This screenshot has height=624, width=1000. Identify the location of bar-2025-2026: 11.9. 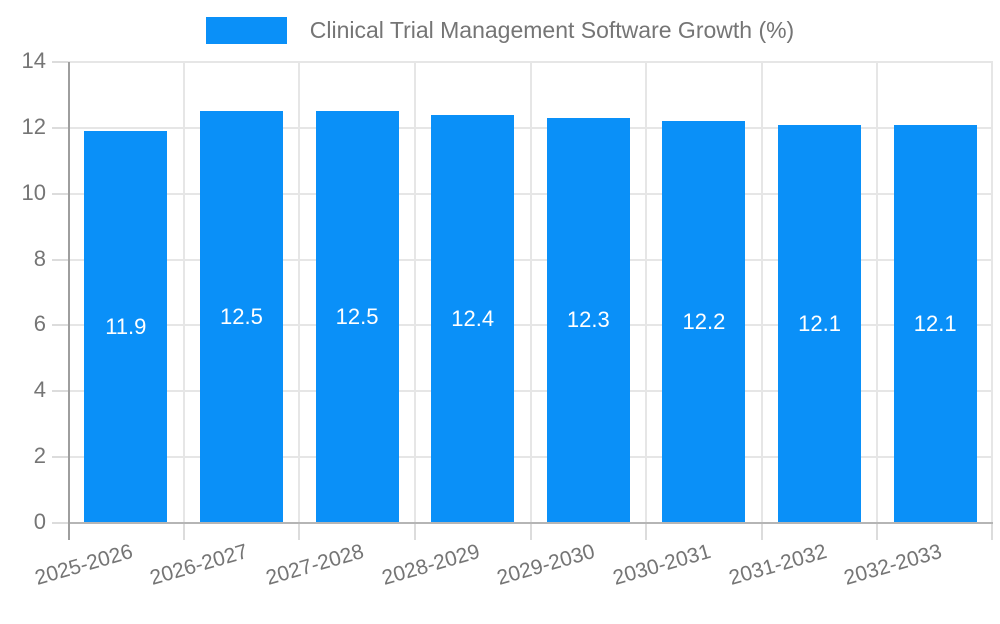
(126, 327).